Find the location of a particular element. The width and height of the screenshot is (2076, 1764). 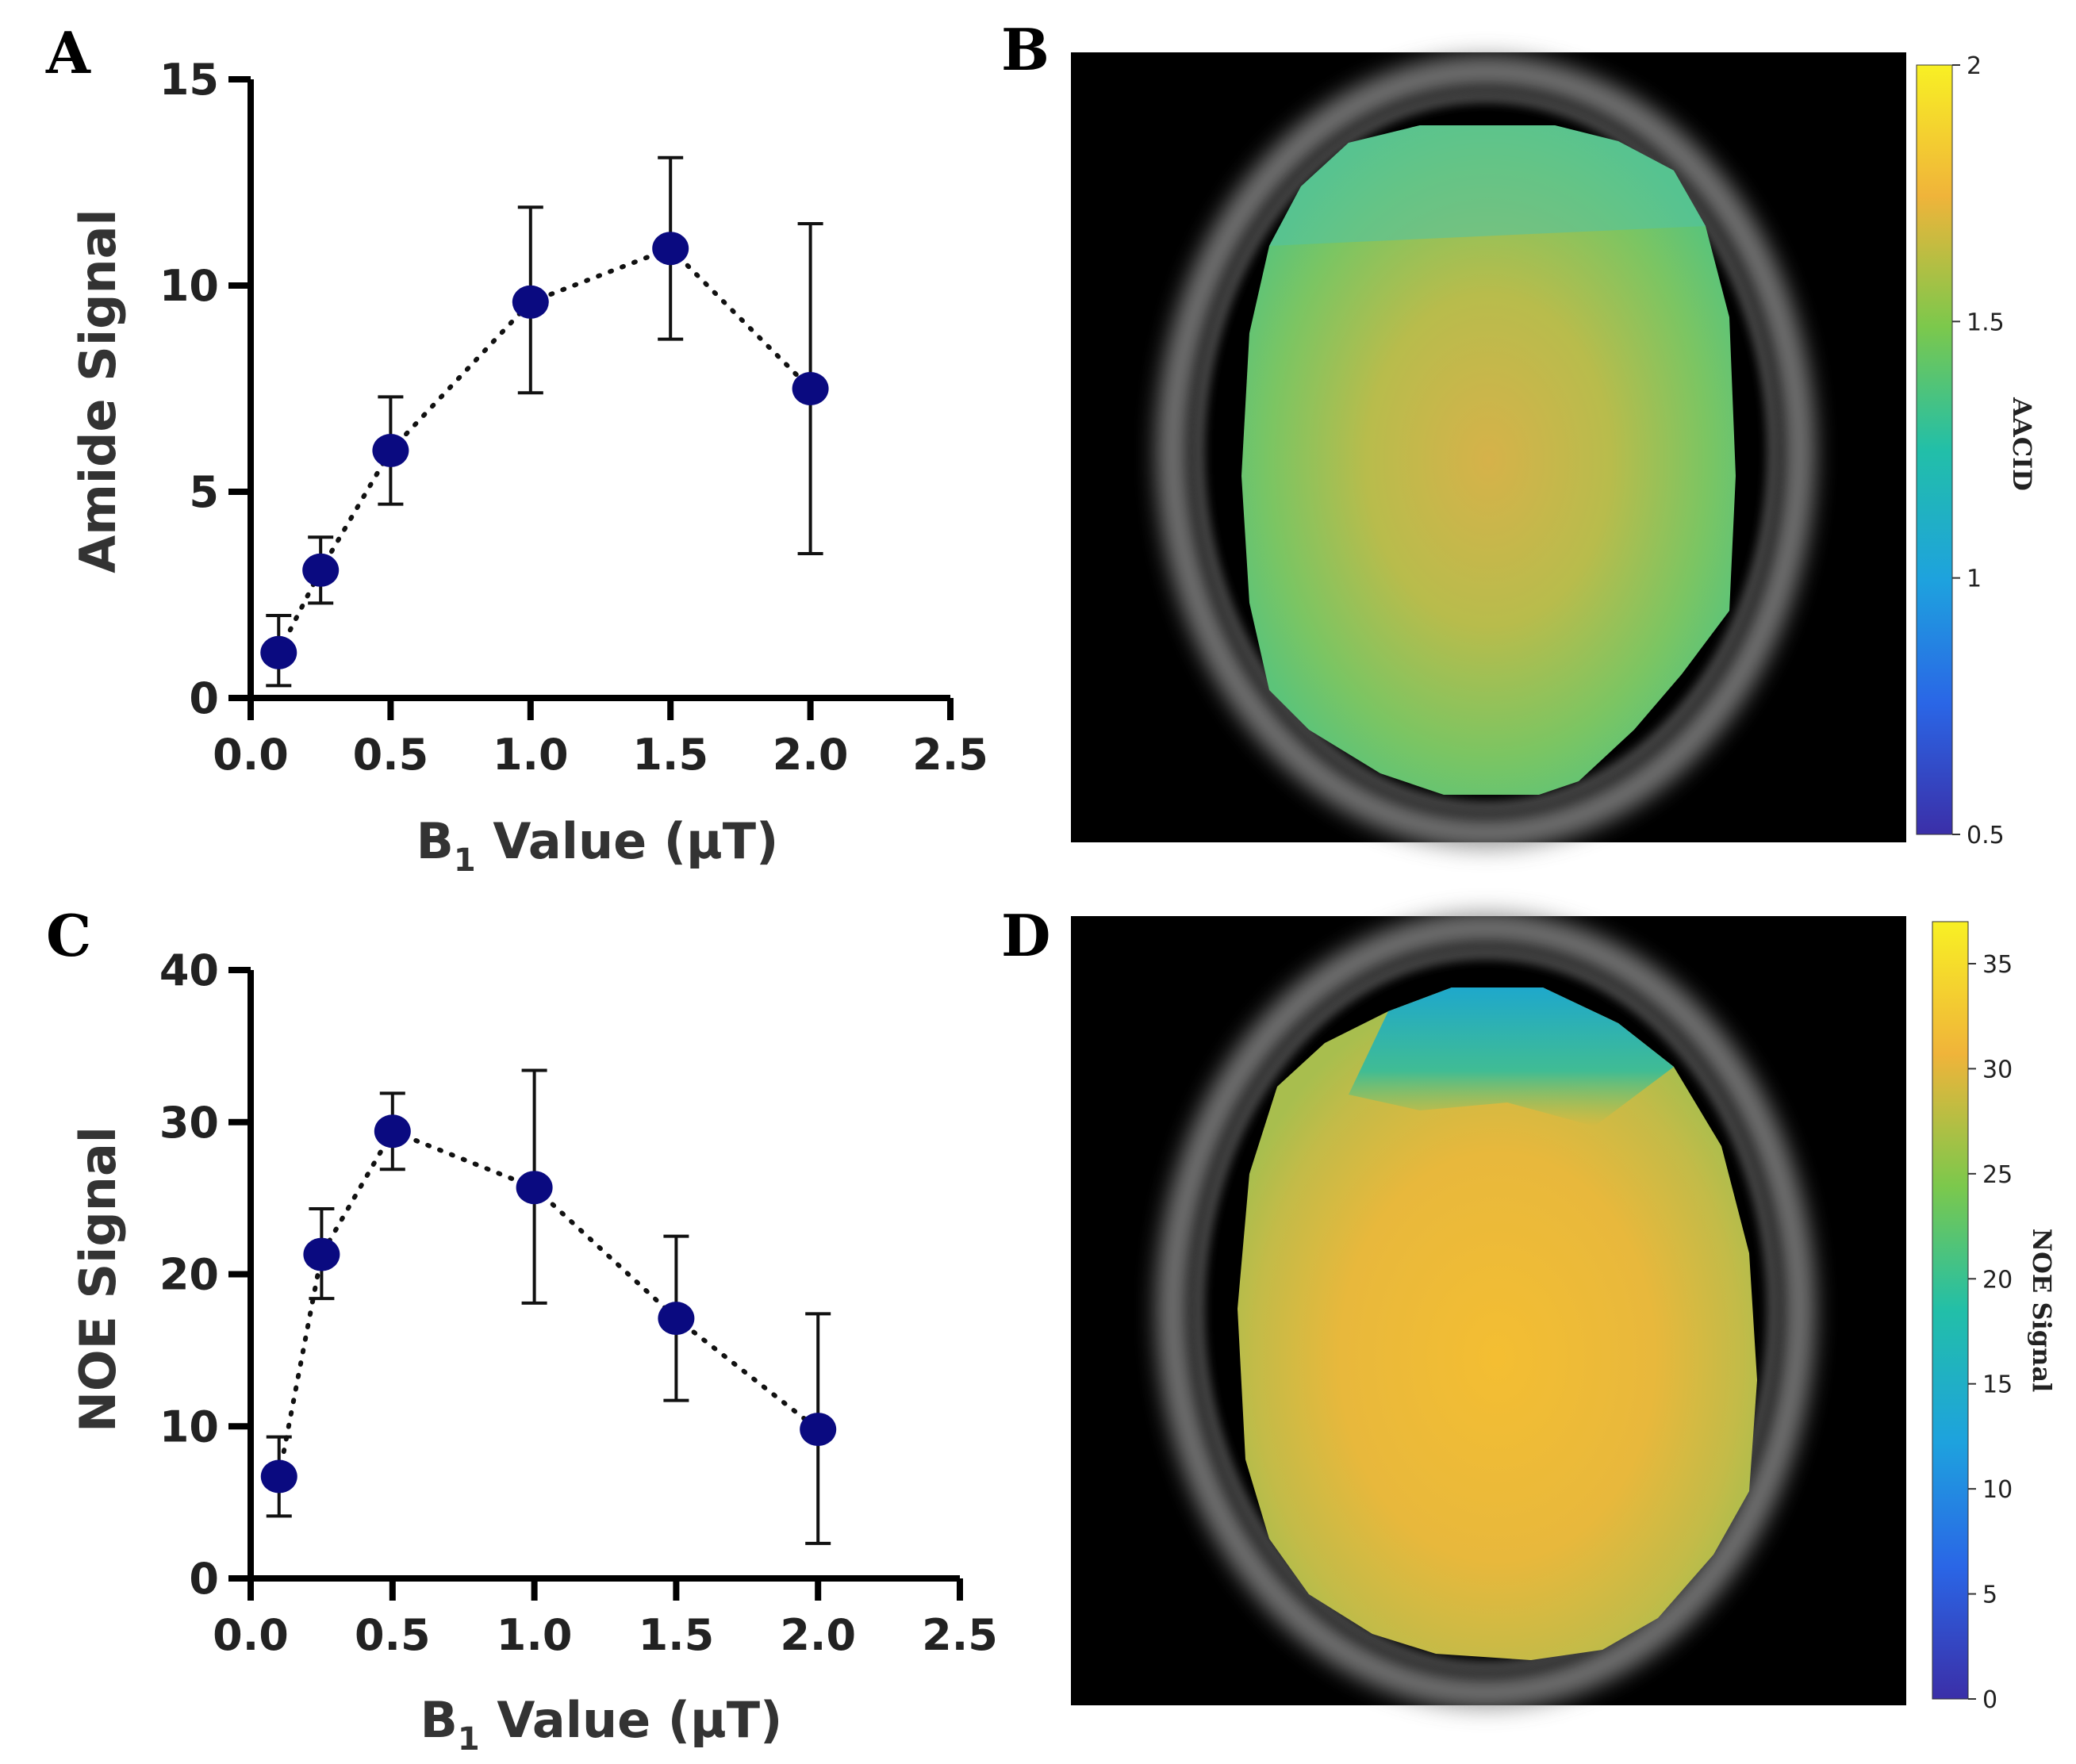

chart-c-points is located at coordinates (548, 1304).